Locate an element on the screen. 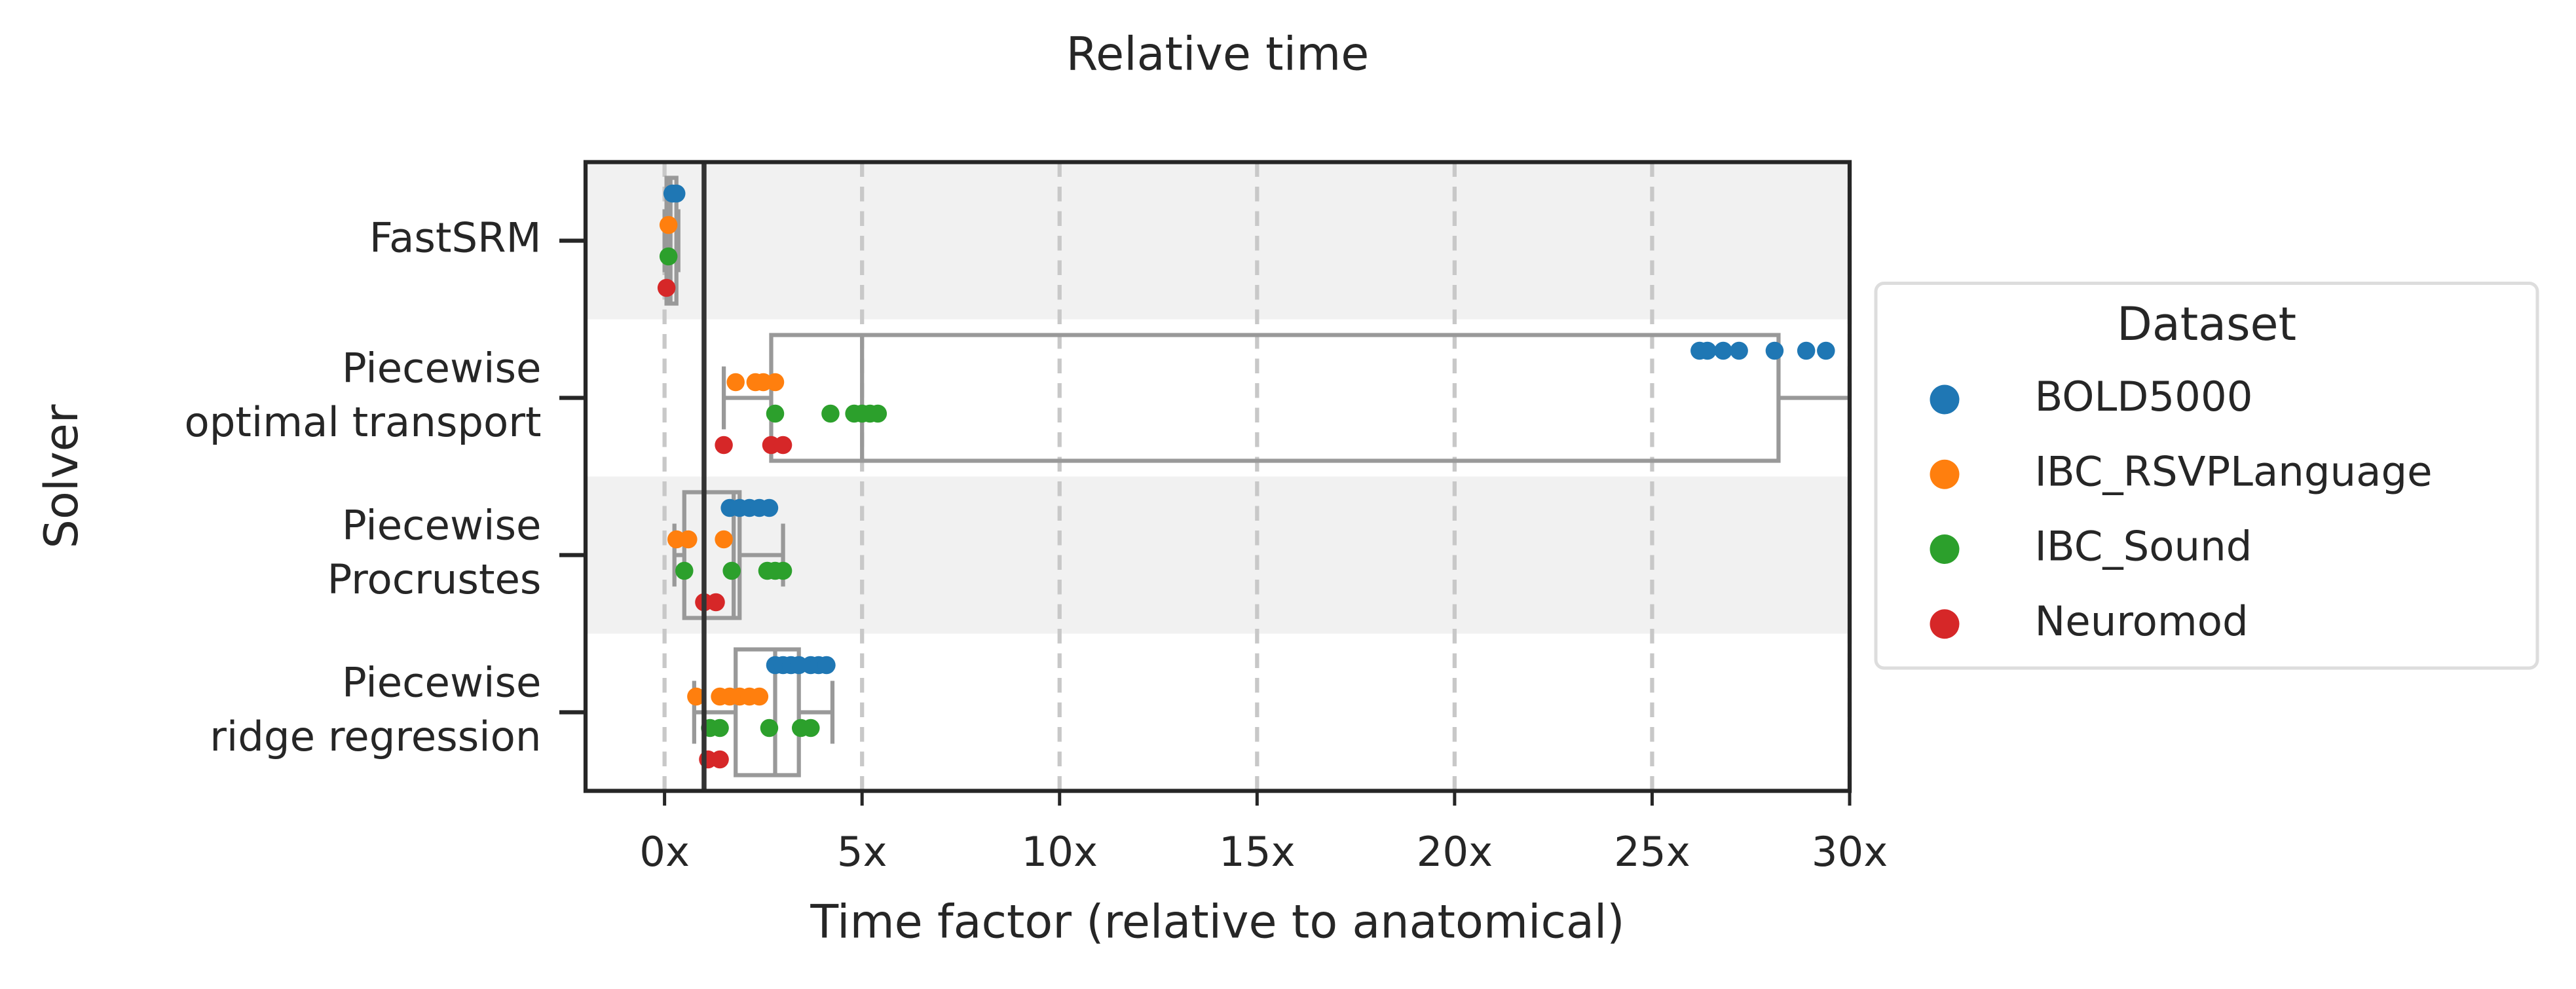 This screenshot has width=2576, height=989. chart-title: Relative time is located at coordinates (1218, 54).